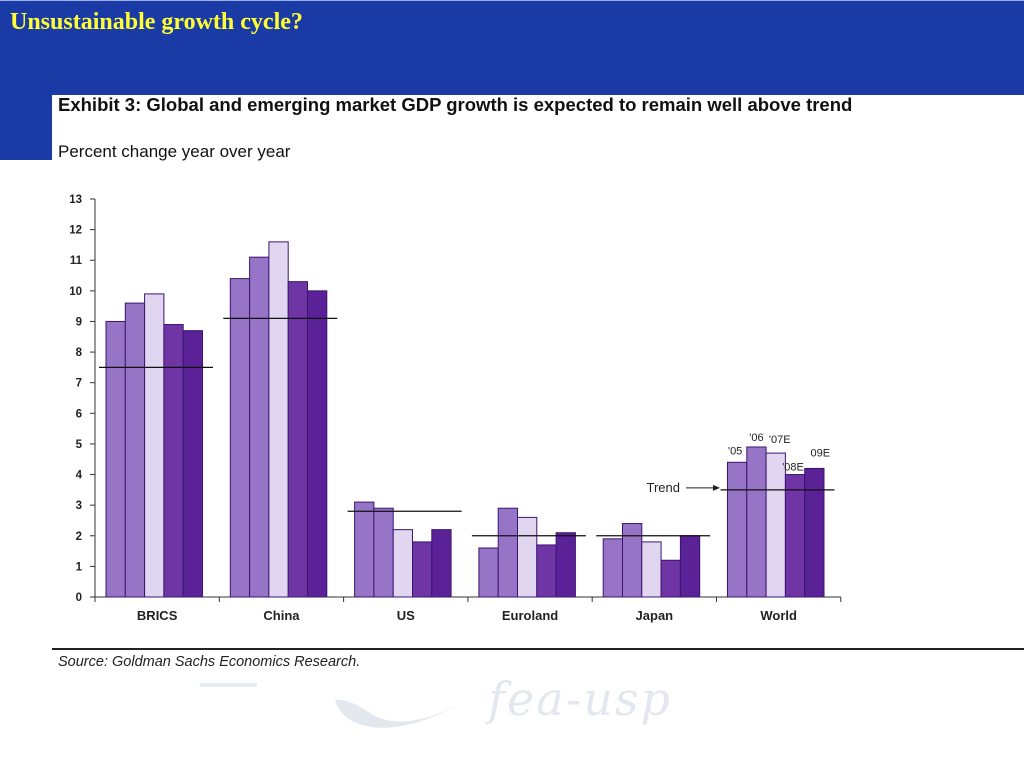 Image resolution: width=1024 pixels, height=768 pixels. What do you see at coordinates (780, 440) in the screenshot?
I see `series-label-world: '07E` at bounding box center [780, 440].